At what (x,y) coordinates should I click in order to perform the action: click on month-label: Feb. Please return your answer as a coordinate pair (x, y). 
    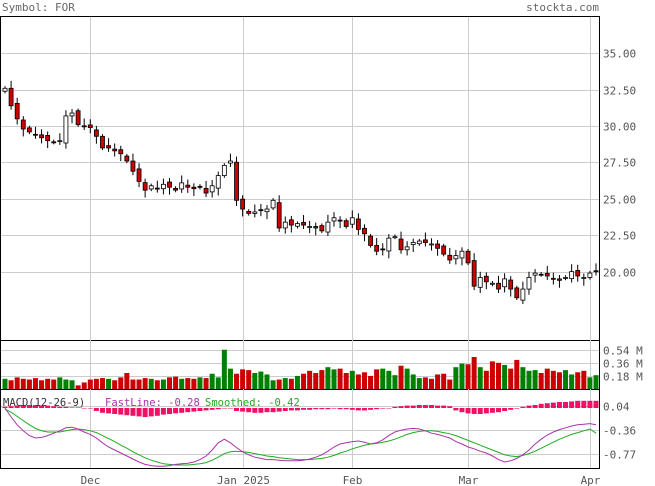
    Looking at the image, I should click on (353, 480).